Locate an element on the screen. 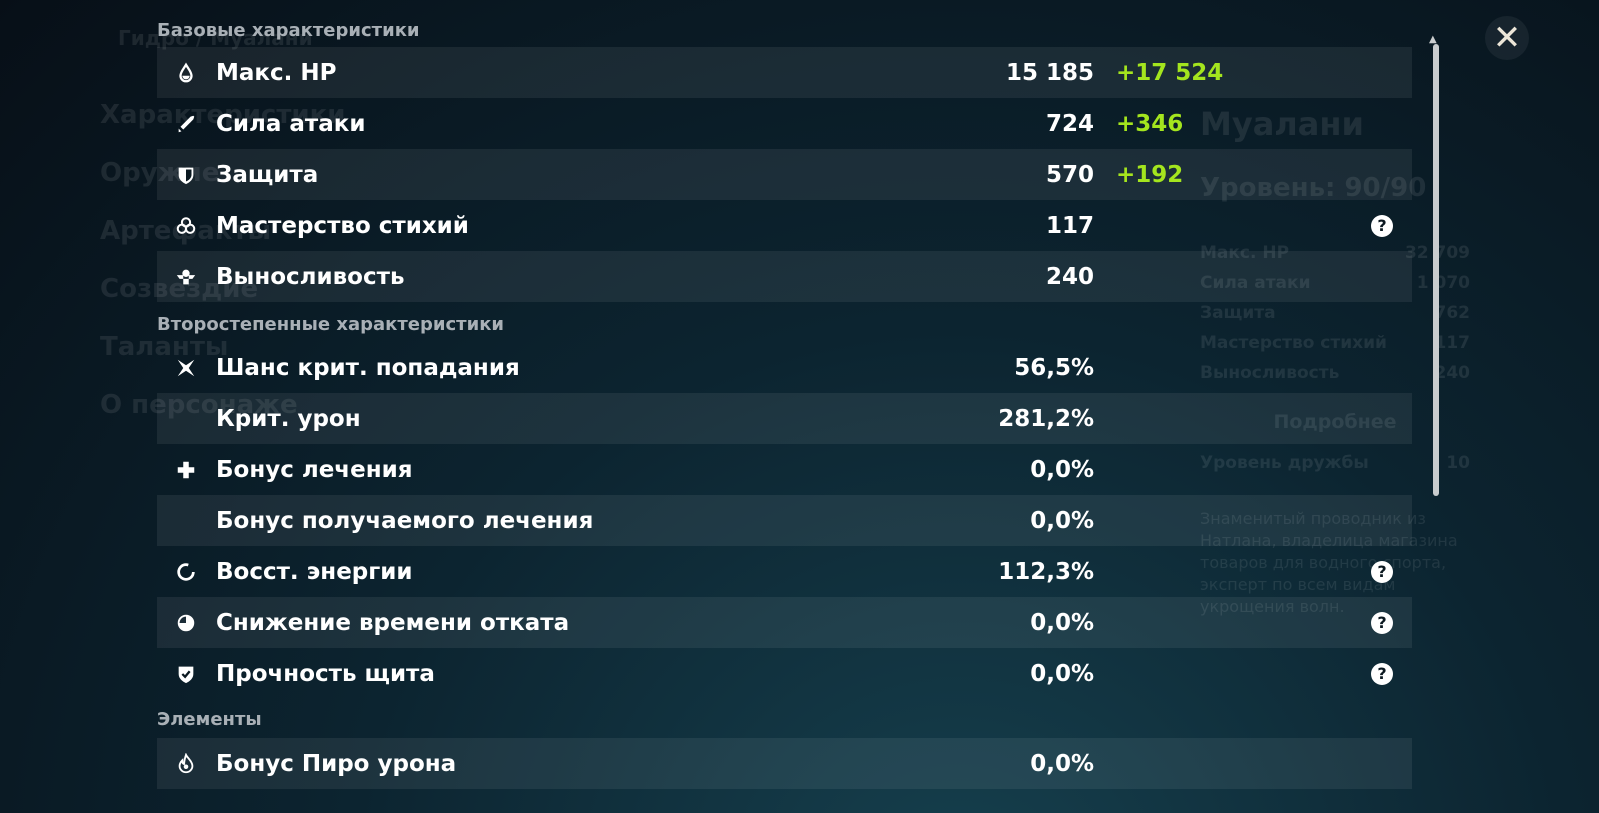 The width and height of the screenshot is (1599, 813). stat-bonus: +17 524 is located at coordinates (1170, 72).